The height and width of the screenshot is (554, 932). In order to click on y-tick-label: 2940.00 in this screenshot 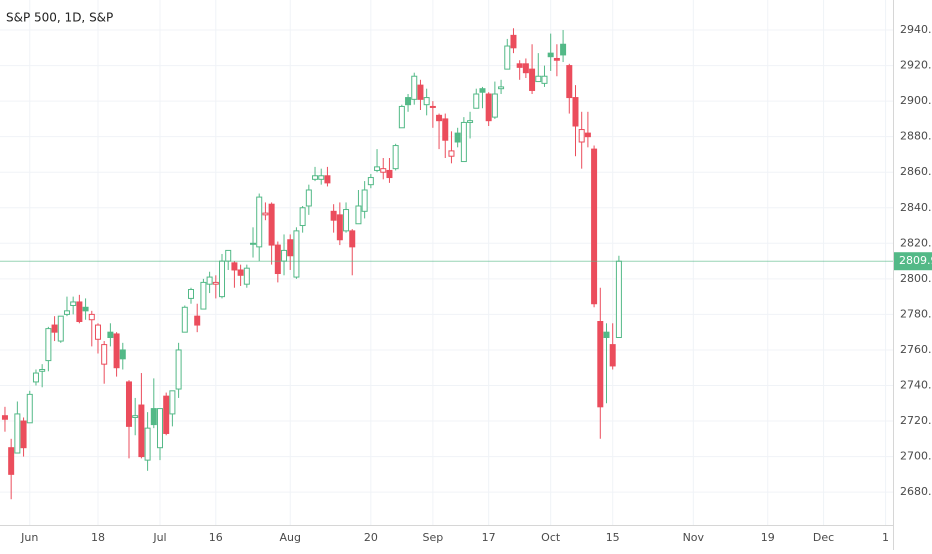, I will do `click(916, 29)`.